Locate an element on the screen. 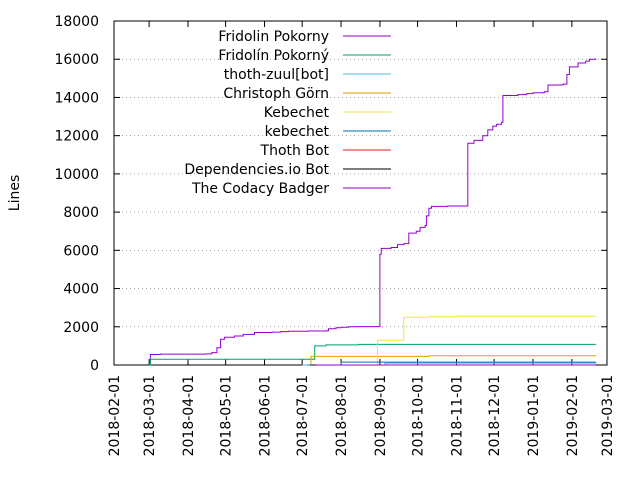  x-tick-label: 2019-02-01 is located at coordinates (573, 415).